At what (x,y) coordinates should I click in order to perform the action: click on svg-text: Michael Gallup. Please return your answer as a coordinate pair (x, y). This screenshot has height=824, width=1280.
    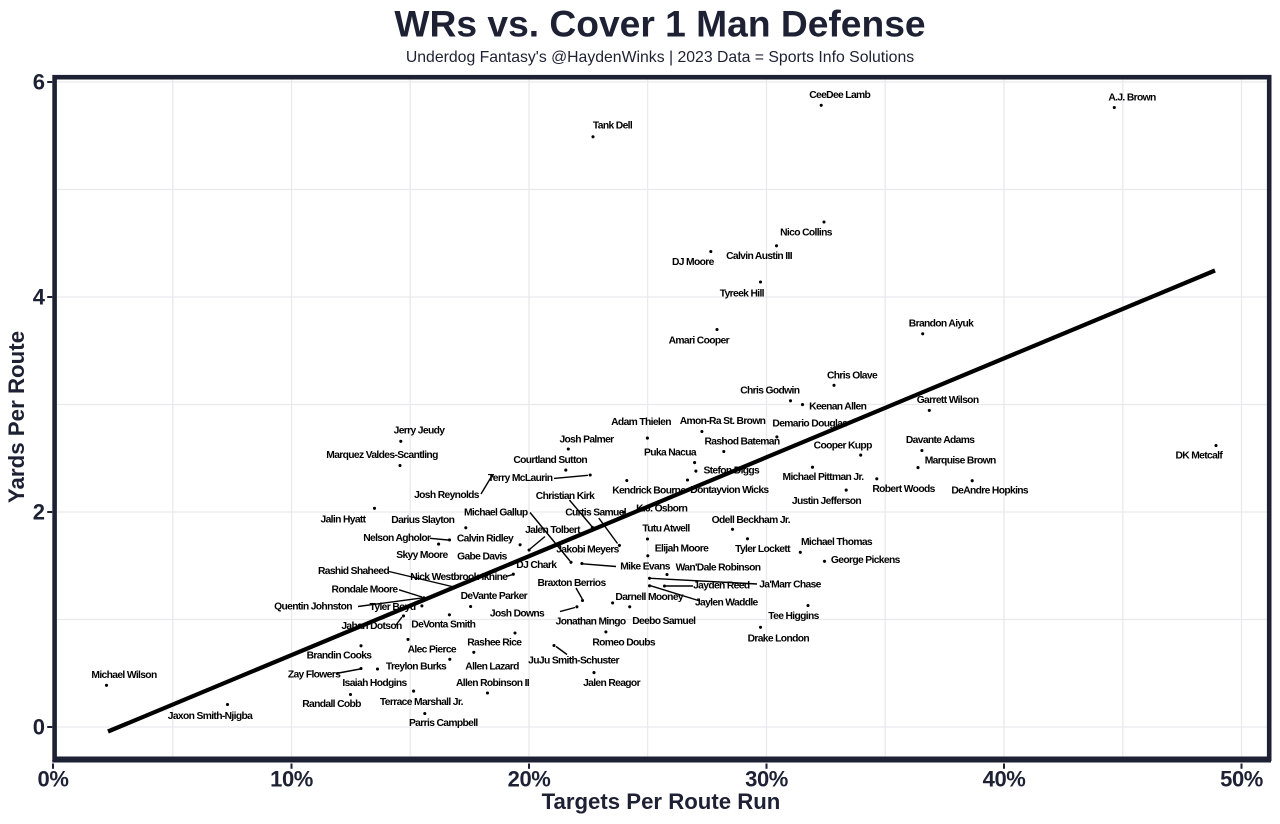
    Looking at the image, I should click on (496, 513).